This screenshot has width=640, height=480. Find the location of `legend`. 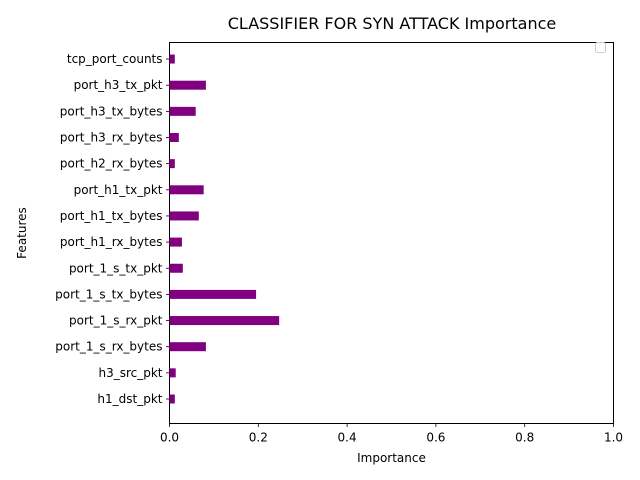

legend is located at coordinates (600, 47).